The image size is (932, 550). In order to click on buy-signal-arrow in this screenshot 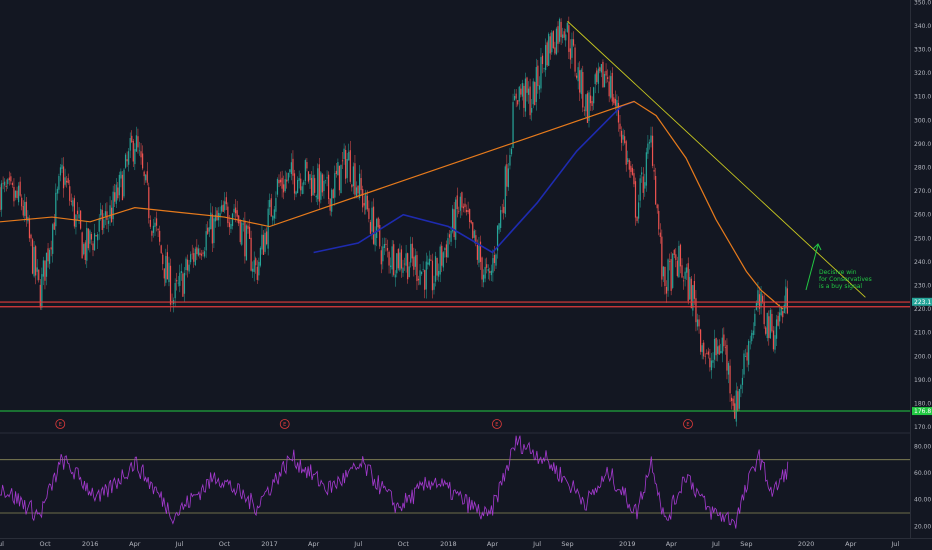, I will do `click(812, 267)`.